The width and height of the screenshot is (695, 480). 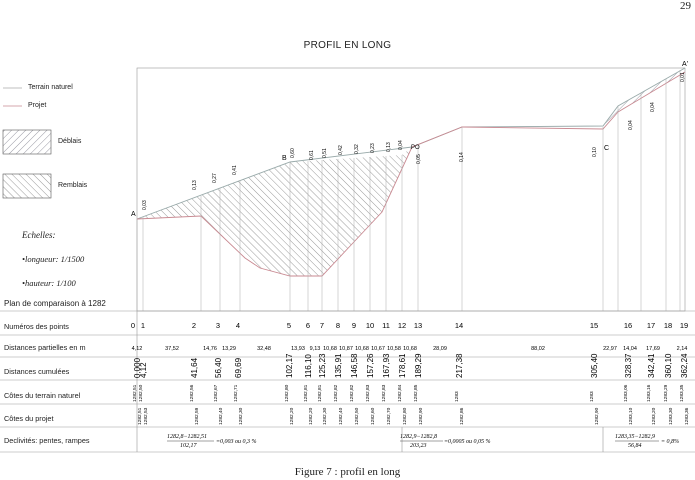 I want to click on cote-terrain: 1282,80, so click(x=287, y=393).